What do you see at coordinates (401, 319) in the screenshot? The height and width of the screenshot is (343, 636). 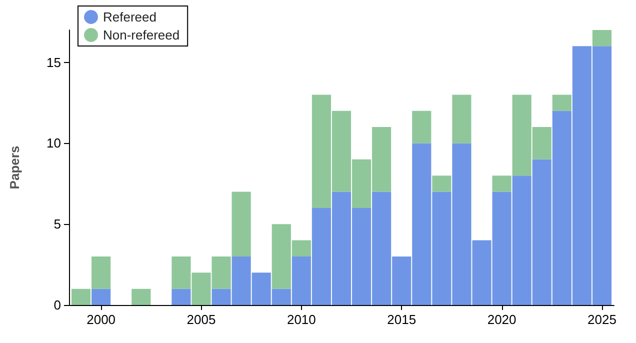 I see `x-tick-label: 2015` at bounding box center [401, 319].